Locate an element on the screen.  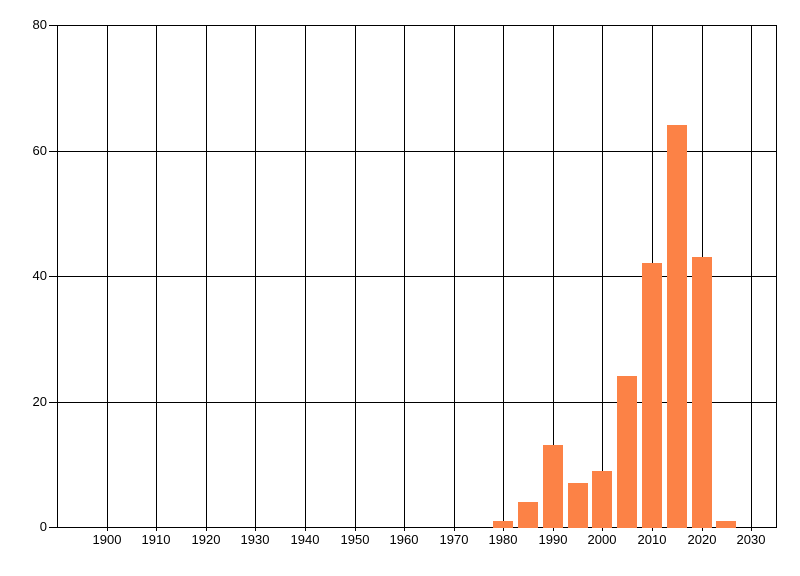
bar-2015 is located at coordinates (677, 326).